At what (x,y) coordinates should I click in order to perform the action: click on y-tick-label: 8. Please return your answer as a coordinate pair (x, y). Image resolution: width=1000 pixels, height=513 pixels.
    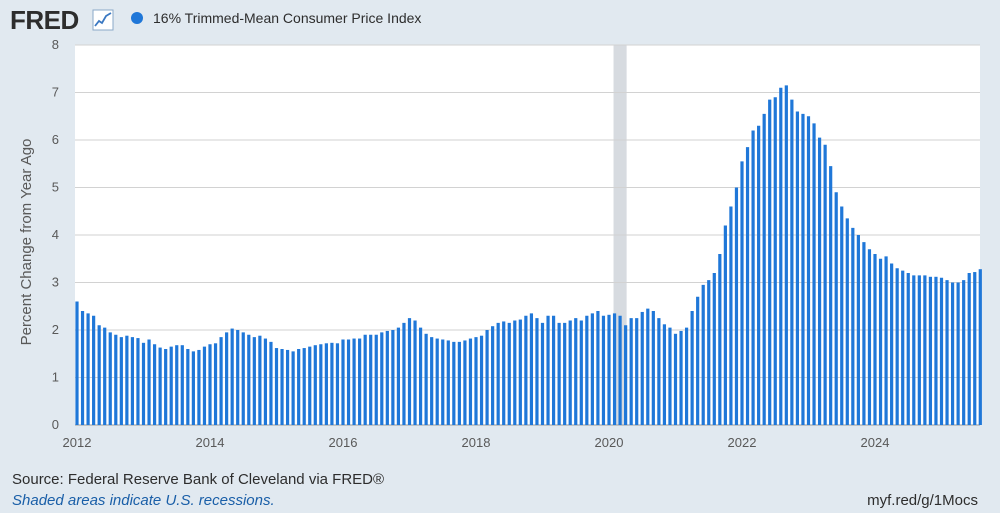
    Looking at the image, I should click on (55, 44).